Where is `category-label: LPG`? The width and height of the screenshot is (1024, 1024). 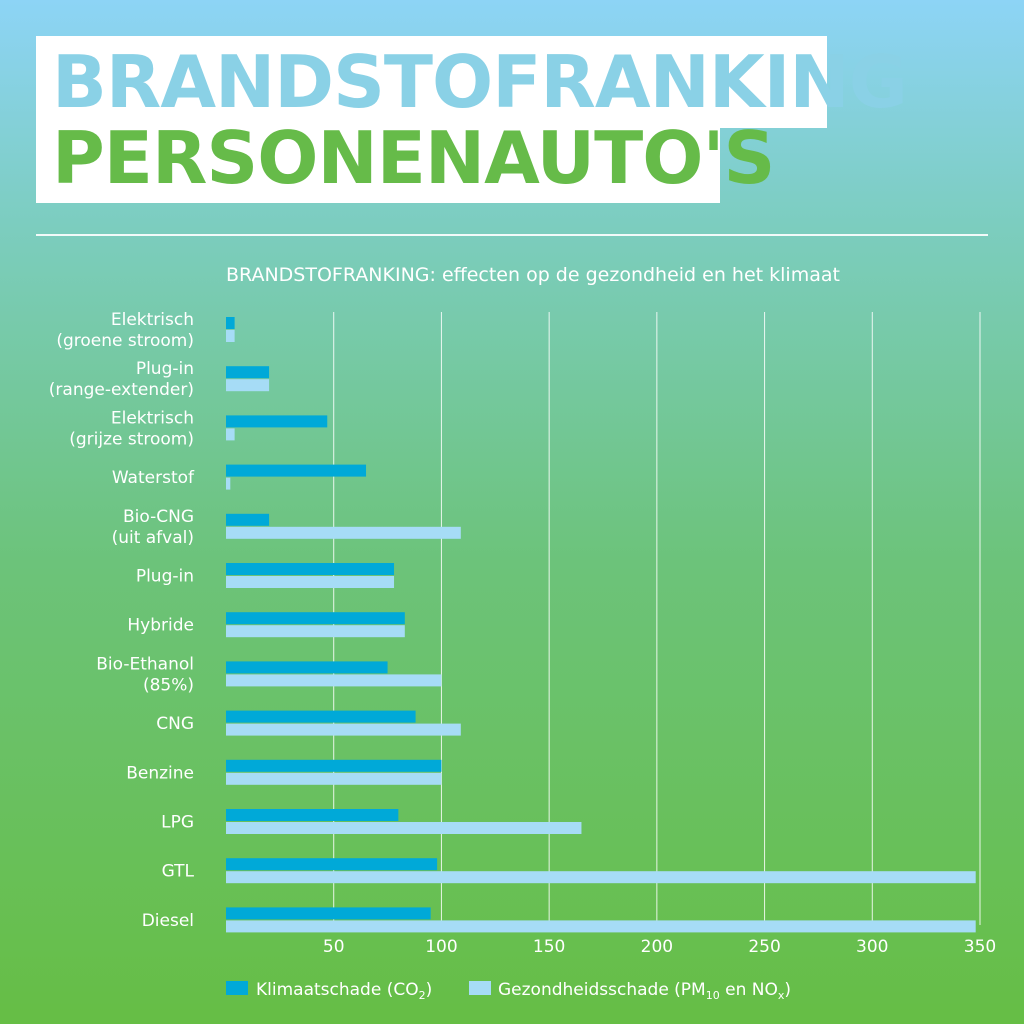 category-label: LPG is located at coordinates (177, 823).